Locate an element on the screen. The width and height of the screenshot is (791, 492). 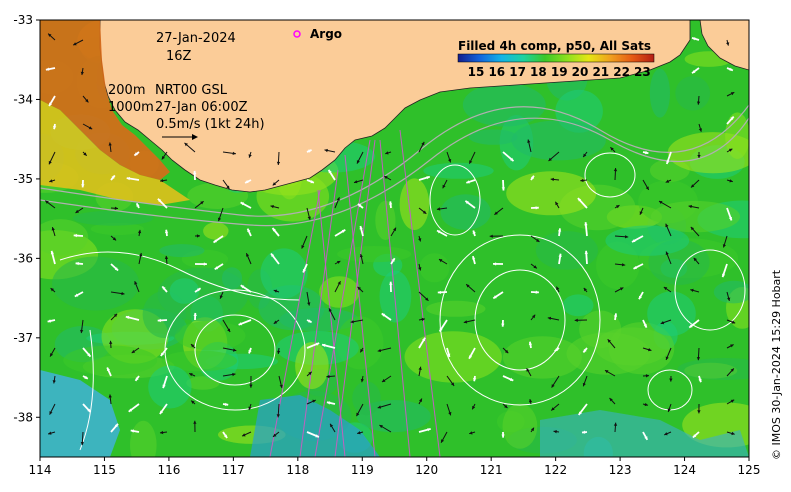
hour-label: 16Z is located at coordinates (179, 56).